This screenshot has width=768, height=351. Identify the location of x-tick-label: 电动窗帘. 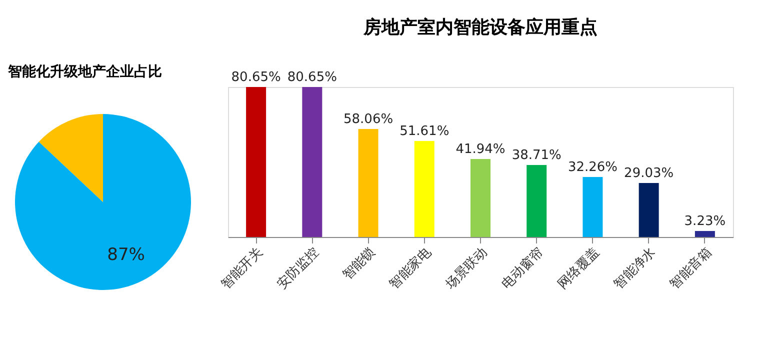
(522, 268).